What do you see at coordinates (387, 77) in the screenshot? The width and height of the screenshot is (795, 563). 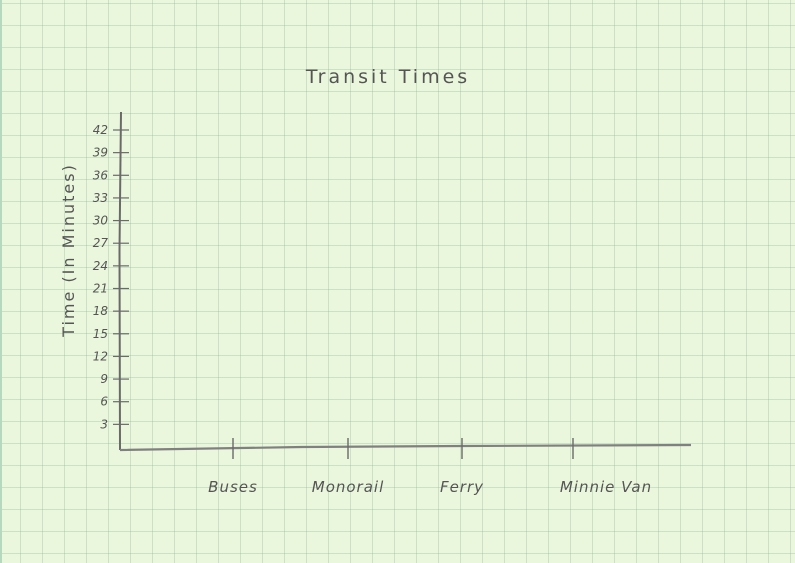 I see `chart-title: Transit Times` at bounding box center [387, 77].